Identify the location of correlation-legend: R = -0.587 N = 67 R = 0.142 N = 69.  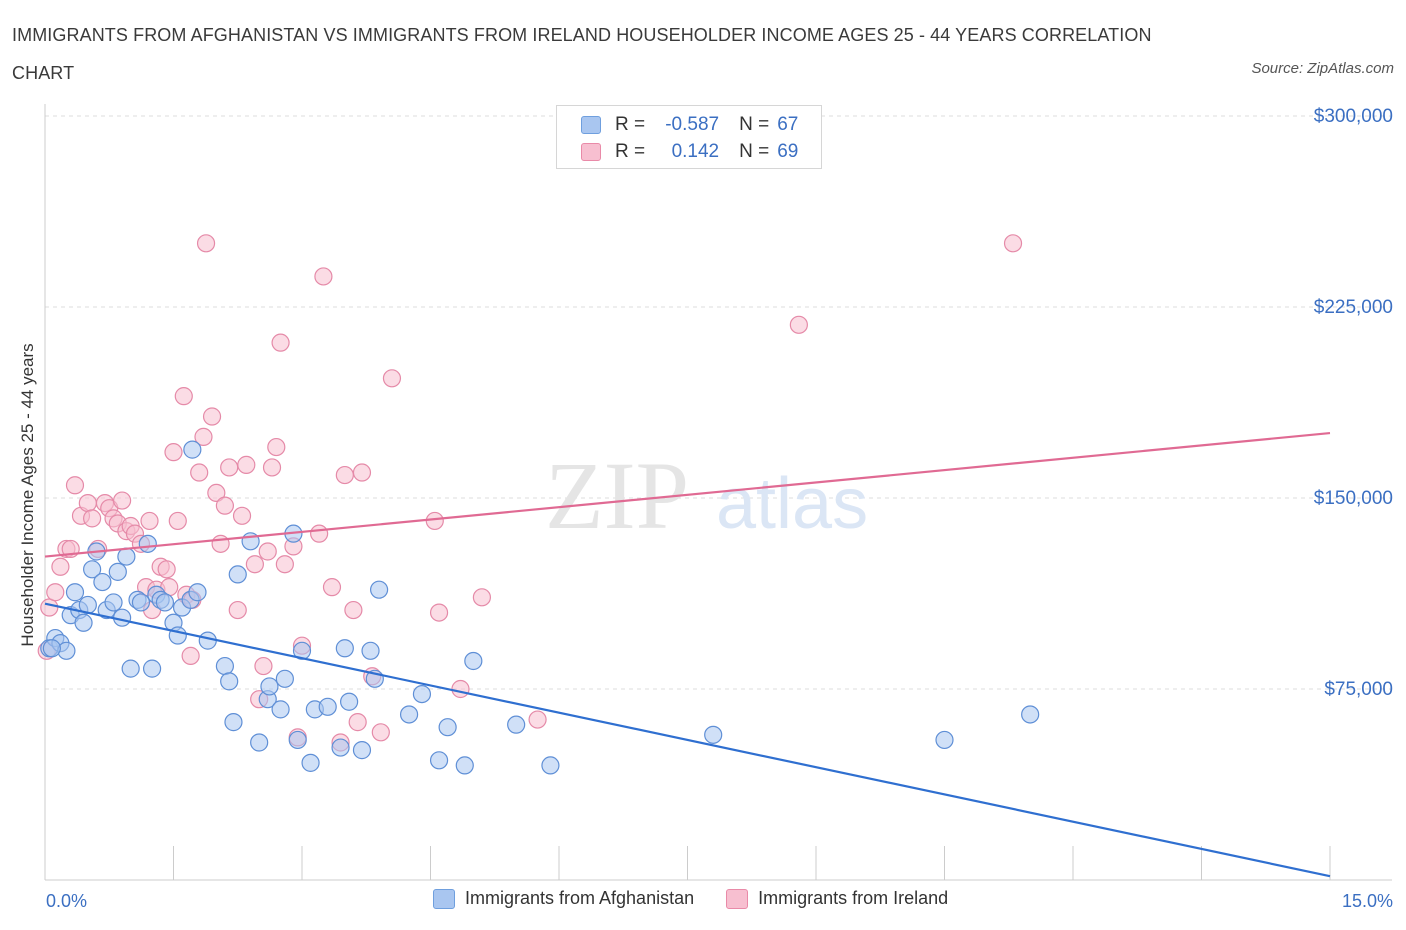
(689, 137).